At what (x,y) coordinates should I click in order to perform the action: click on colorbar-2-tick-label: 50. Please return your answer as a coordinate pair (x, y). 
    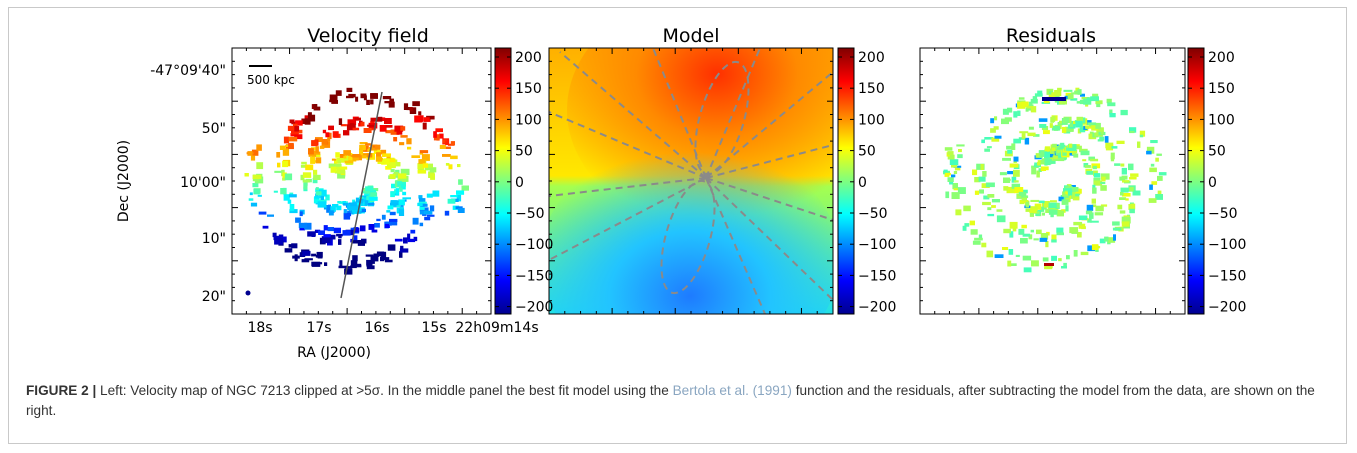
    Looking at the image, I should click on (867, 152).